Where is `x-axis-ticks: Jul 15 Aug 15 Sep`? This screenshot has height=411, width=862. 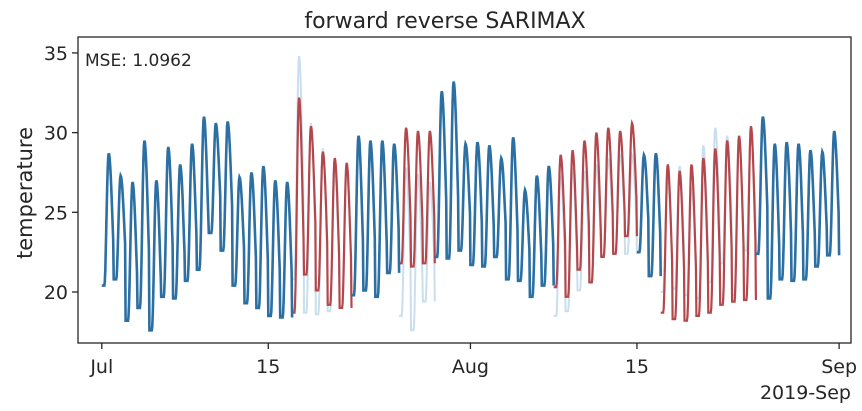
x-axis-ticks: Jul 15 Aug 15 Sep is located at coordinates (473, 360).